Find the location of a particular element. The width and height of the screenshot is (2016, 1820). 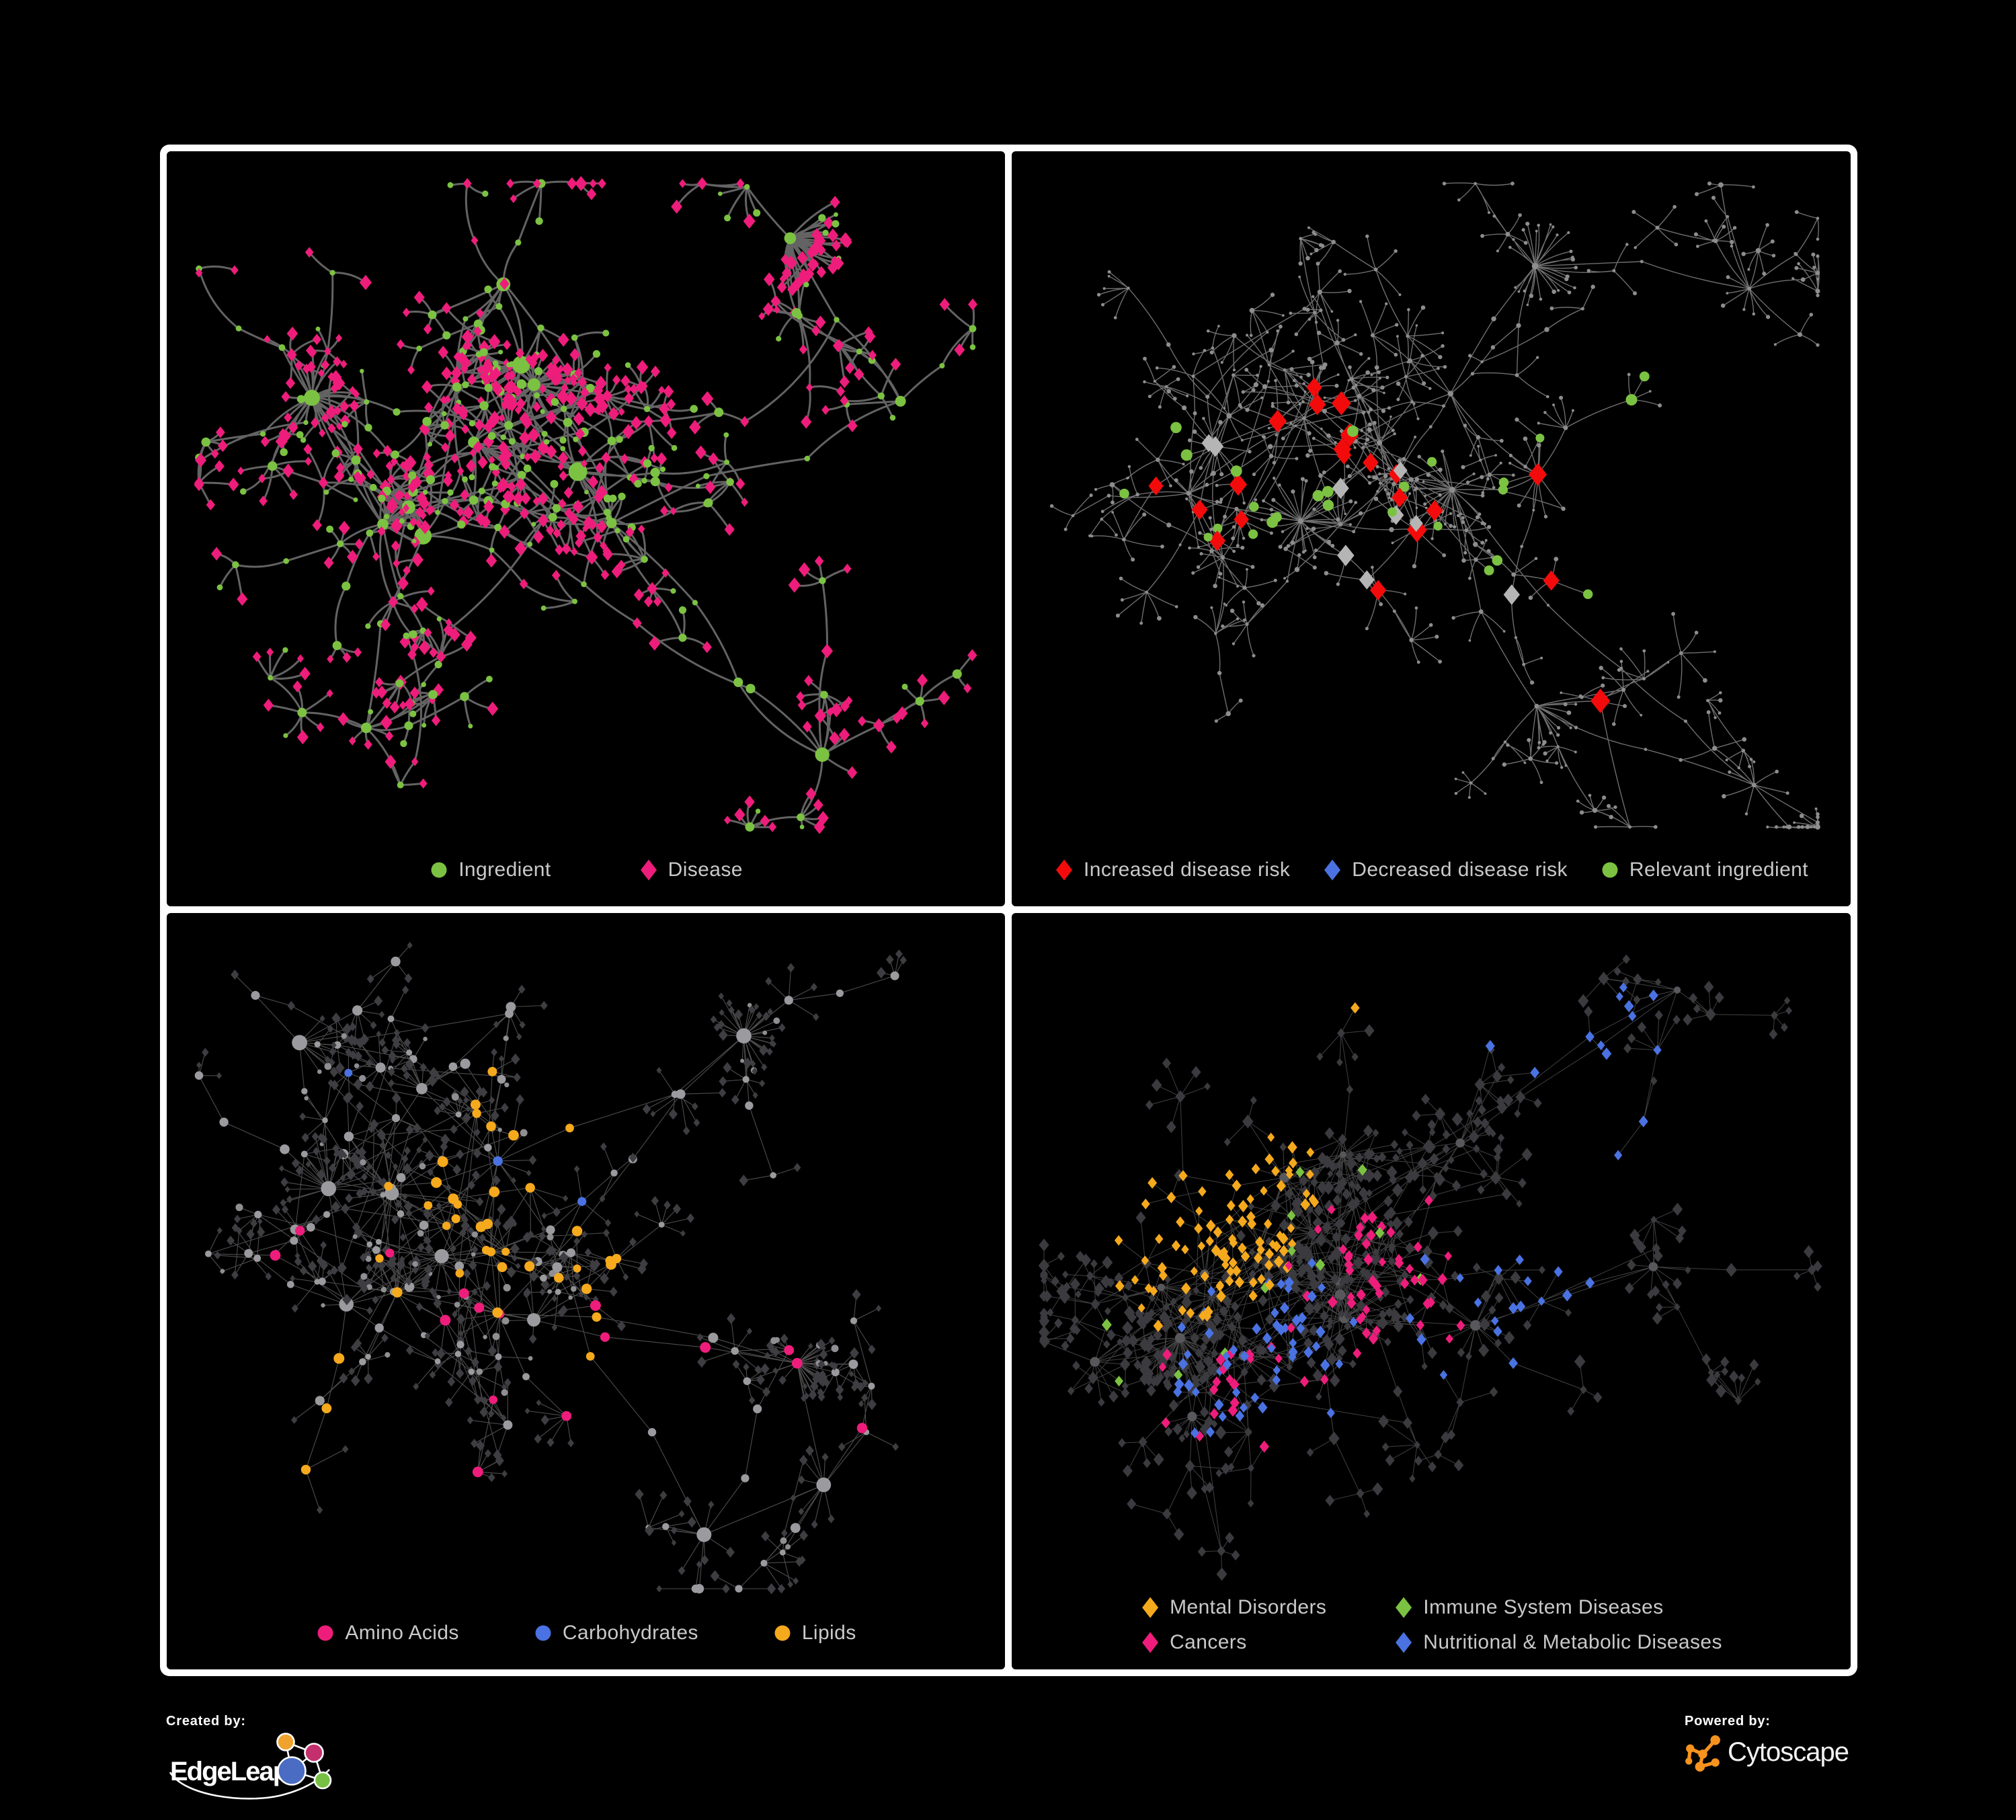

legend-label: Decreased disease risk is located at coordinates (1460, 870).